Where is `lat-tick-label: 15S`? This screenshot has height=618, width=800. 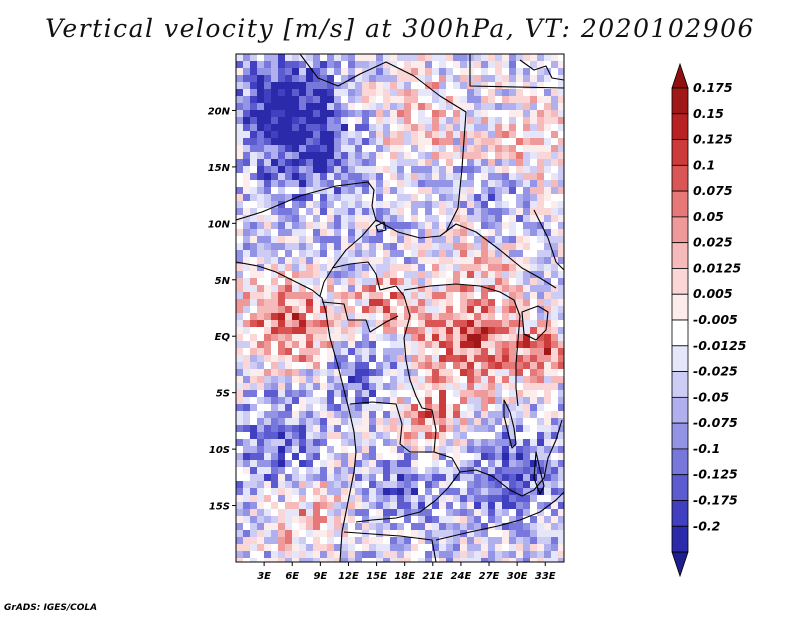
lat-tick-label: 15S is located at coordinates (219, 507).